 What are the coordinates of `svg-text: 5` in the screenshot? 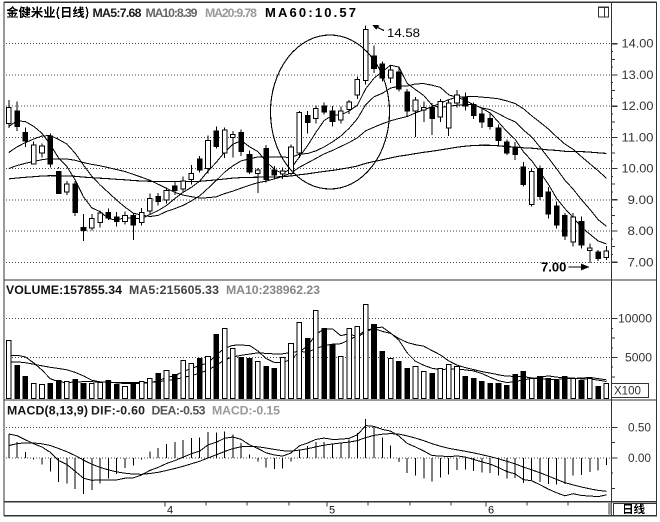 It's located at (332, 511).